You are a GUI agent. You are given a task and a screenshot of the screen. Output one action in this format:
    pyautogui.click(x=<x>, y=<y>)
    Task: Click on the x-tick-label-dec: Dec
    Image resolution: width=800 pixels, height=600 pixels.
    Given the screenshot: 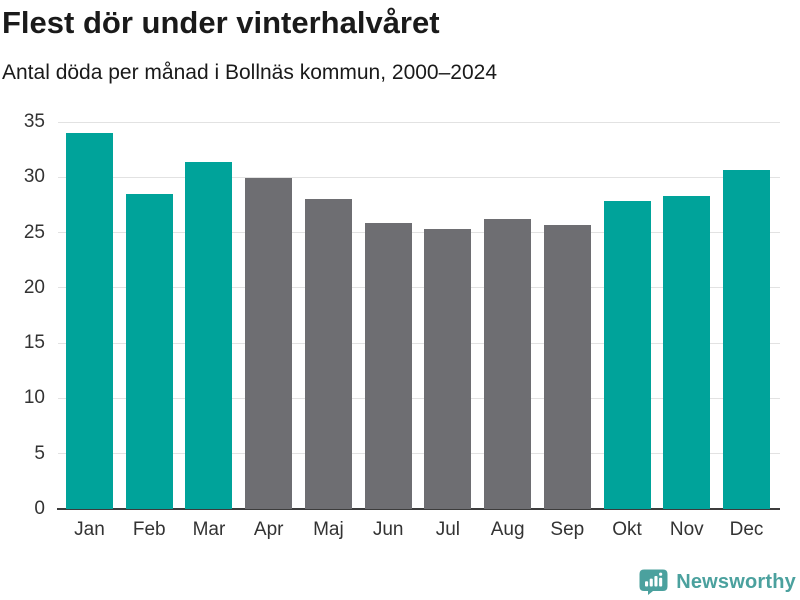 What is the action you would take?
    pyautogui.click(x=746, y=529)
    